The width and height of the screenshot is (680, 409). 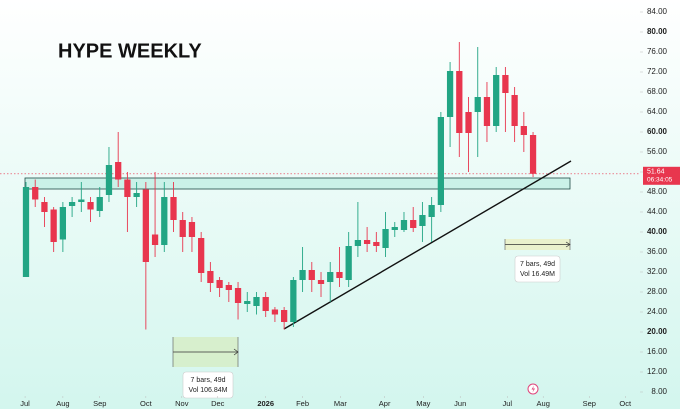 What do you see at coordinates (460, 403) in the screenshot?
I see `x-tick-label: Jun` at bounding box center [460, 403].